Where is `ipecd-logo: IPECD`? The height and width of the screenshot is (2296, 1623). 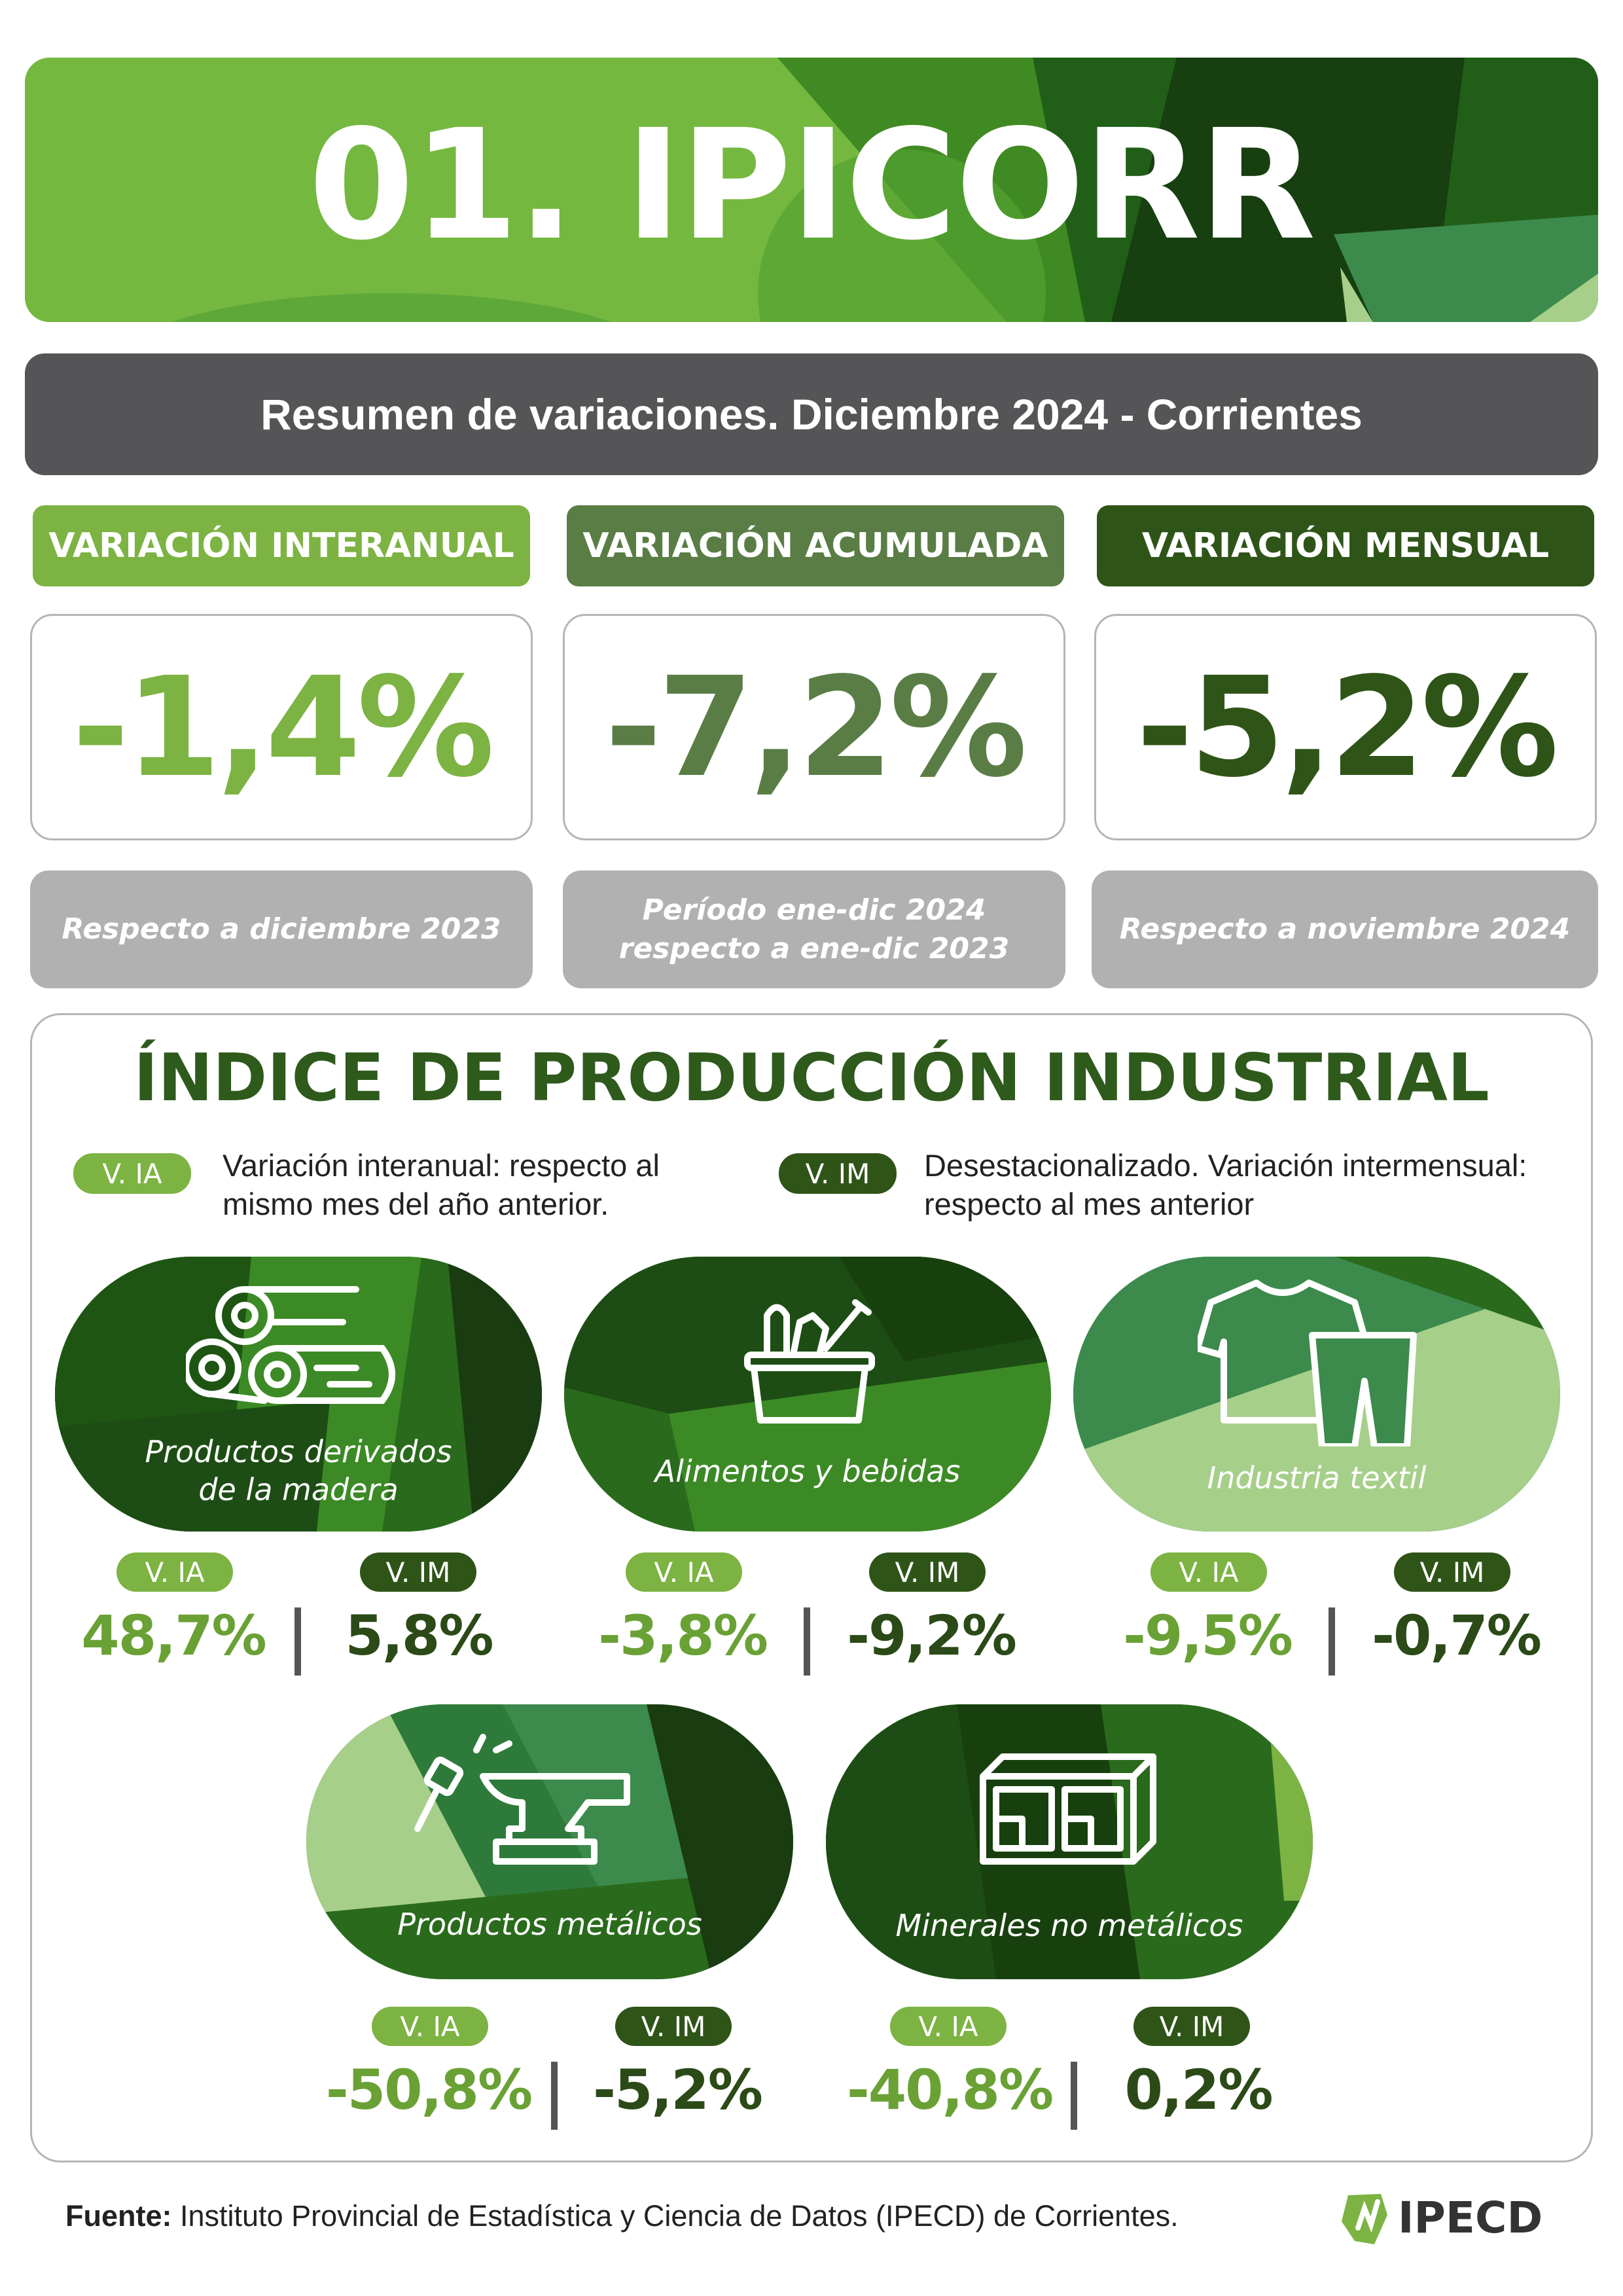
ipecd-logo: IPECD is located at coordinates (1439, 2218).